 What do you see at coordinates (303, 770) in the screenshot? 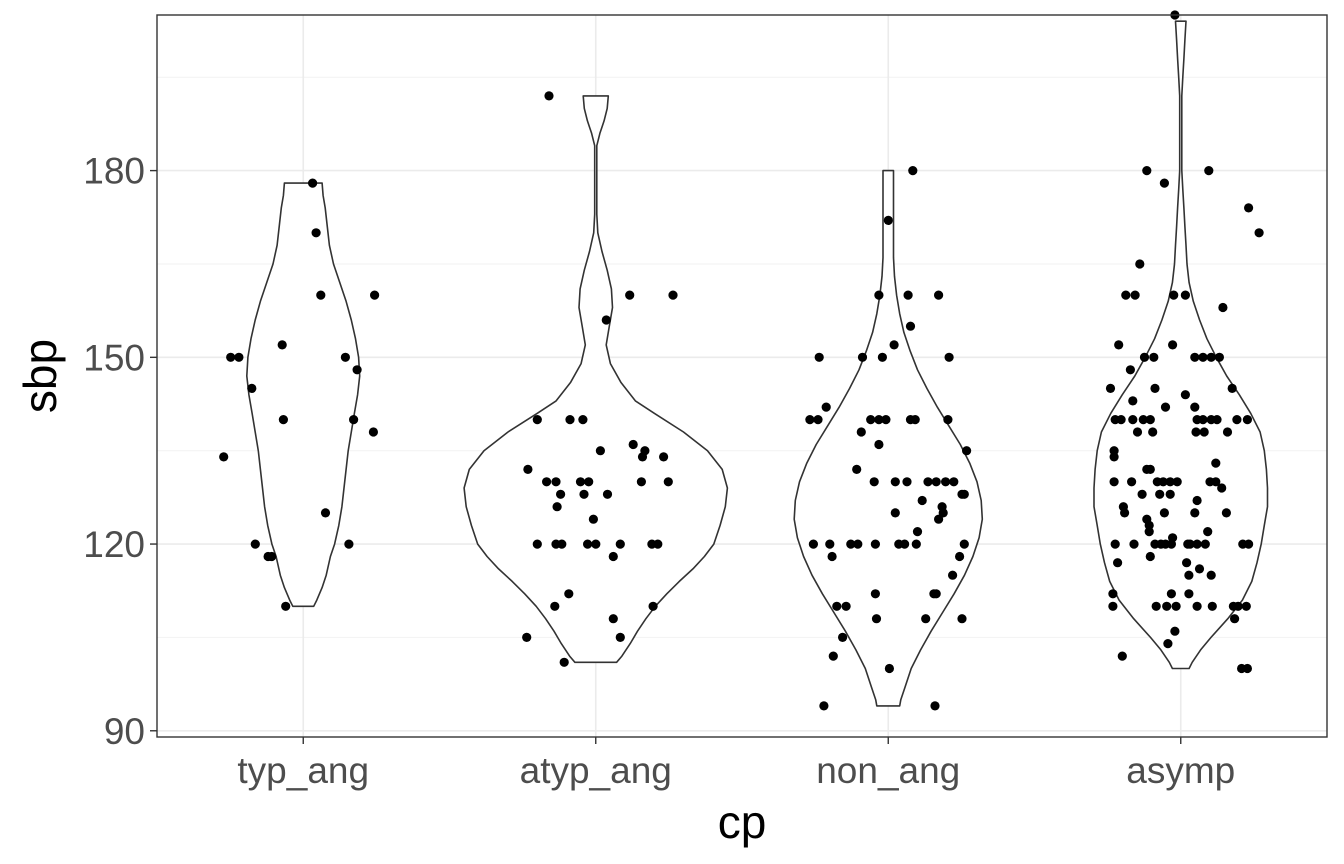
I see `x-tick-label: typ_ang` at bounding box center [303, 770].